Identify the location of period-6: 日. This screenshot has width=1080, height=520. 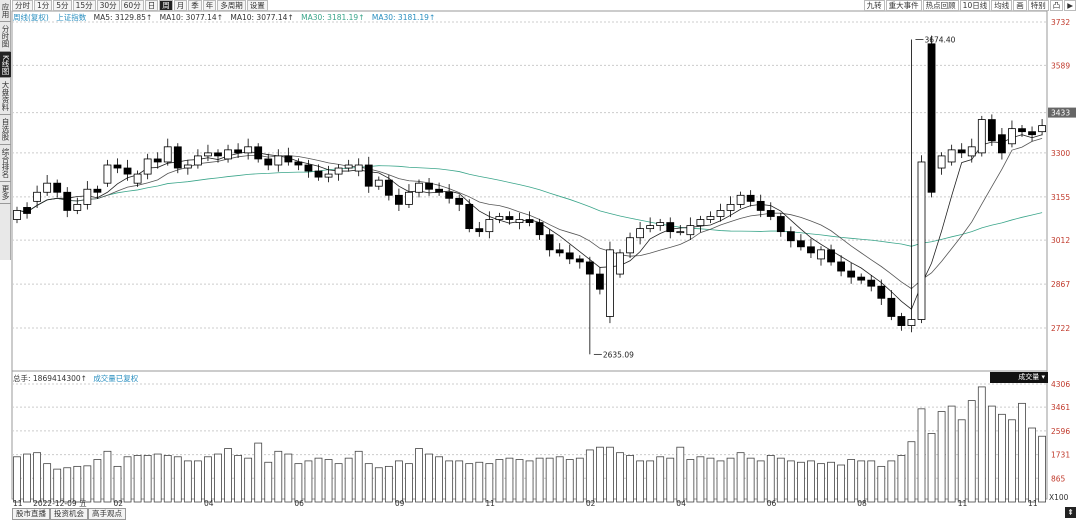
(151, 5).